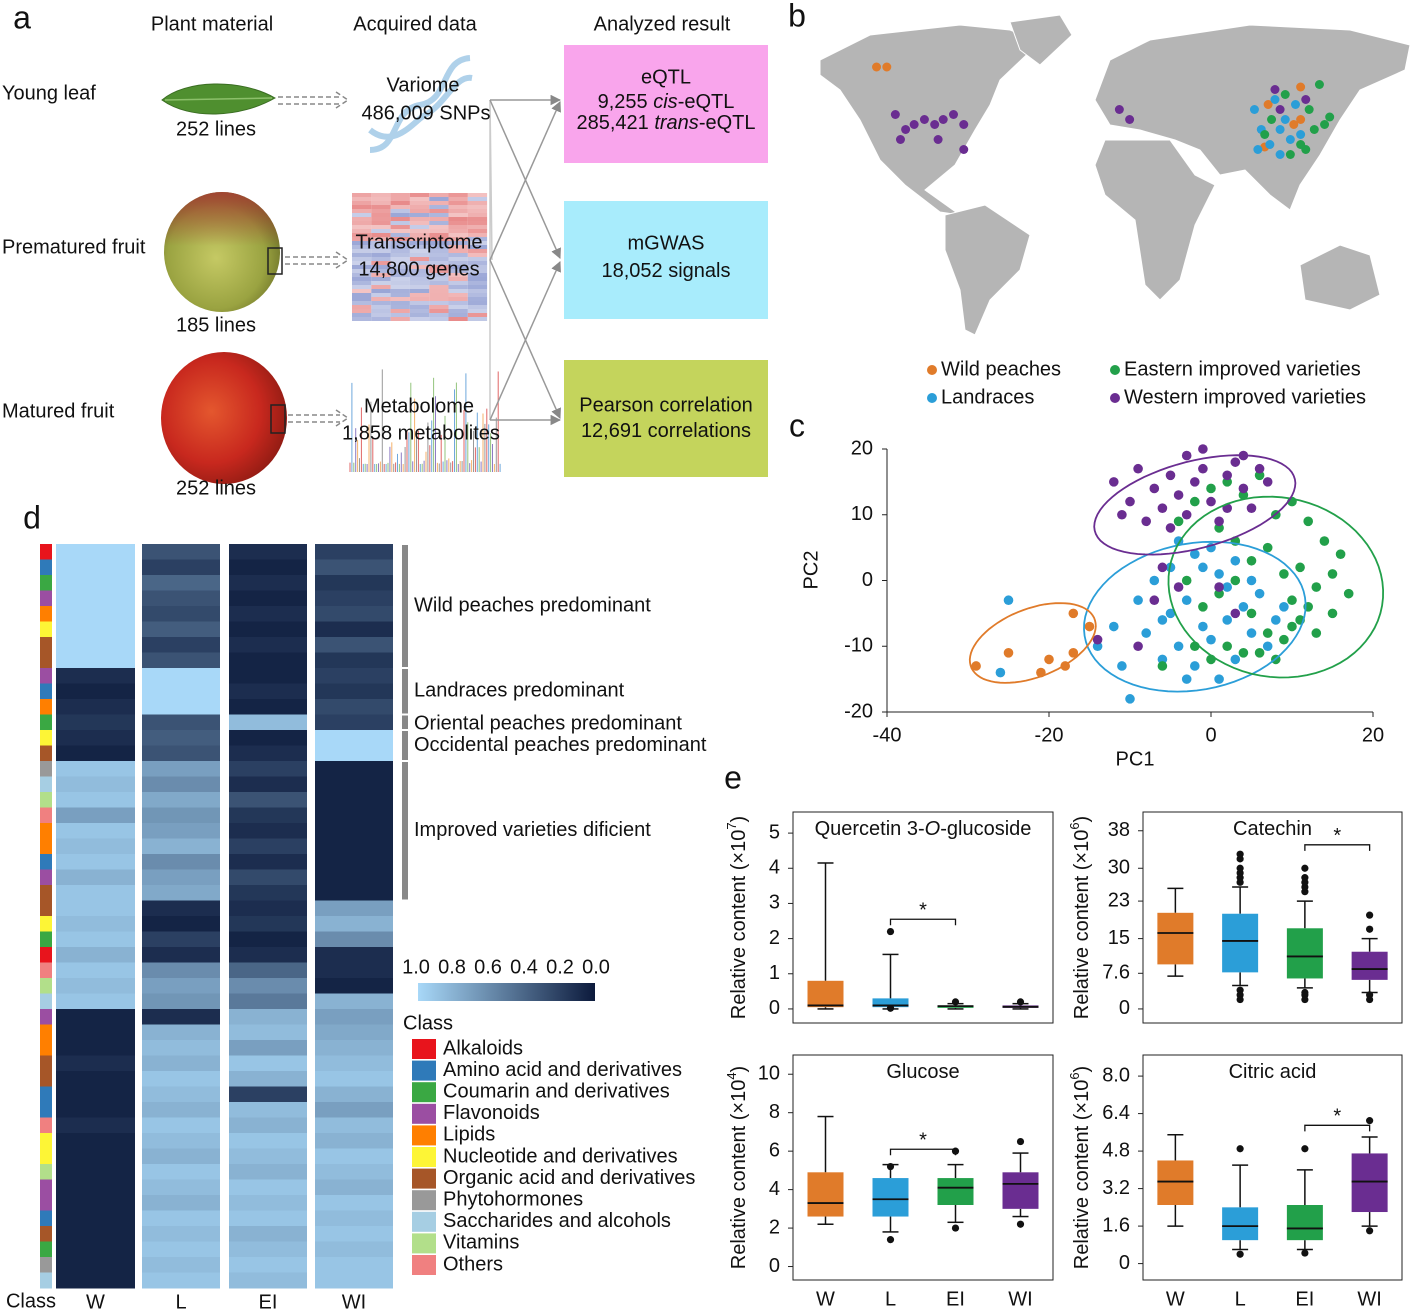  Describe the element at coordinates (216, 129) in the screenshot. I see `material-lines: 252 lines` at that location.